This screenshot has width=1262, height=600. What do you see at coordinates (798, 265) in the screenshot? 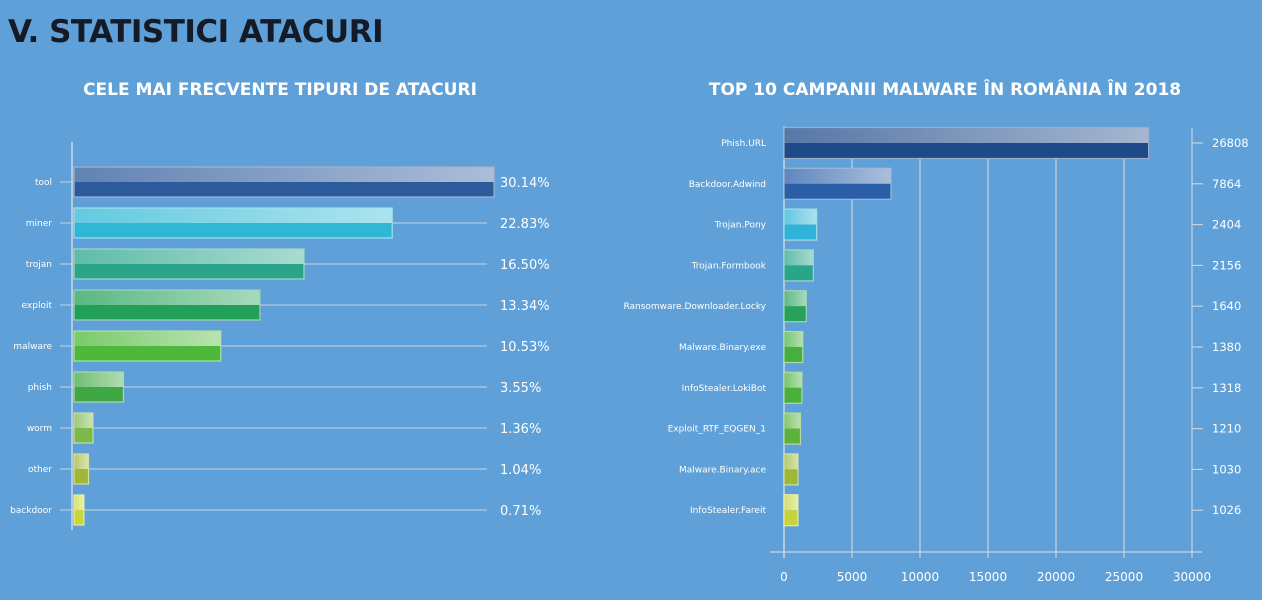
I see `bar-trojan-formbook` at bounding box center [798, 265].